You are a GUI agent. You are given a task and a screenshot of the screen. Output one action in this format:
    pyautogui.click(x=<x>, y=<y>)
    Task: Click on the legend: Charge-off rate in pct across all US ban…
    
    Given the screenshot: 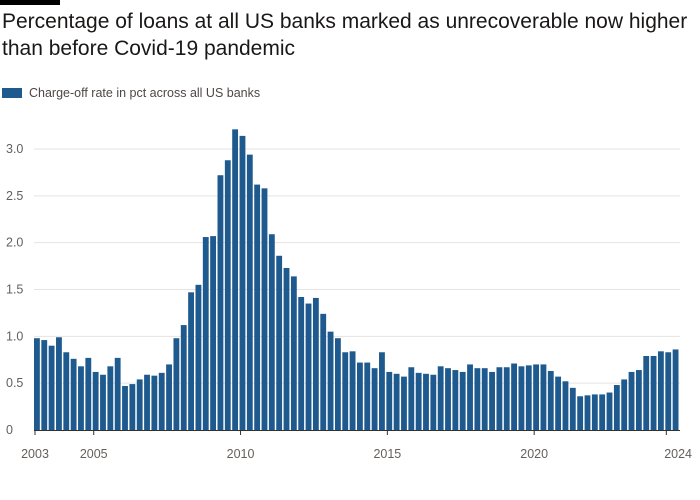 What is the action you would take?
    pyautogui.click(x=131, y=93)
    